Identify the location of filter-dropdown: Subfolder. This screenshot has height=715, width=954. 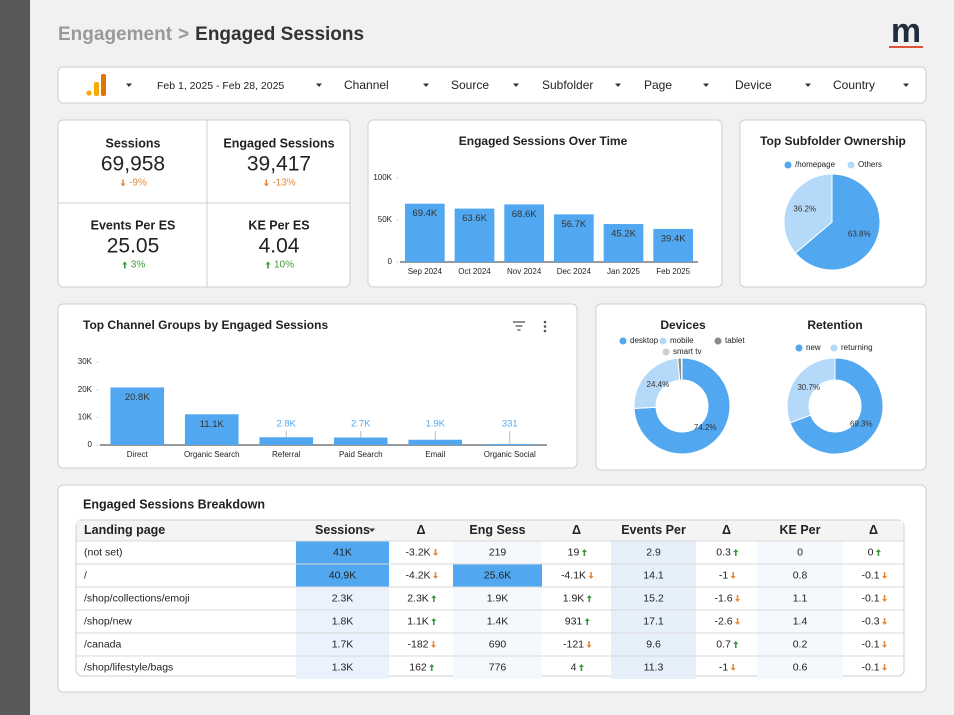
(567, 85).